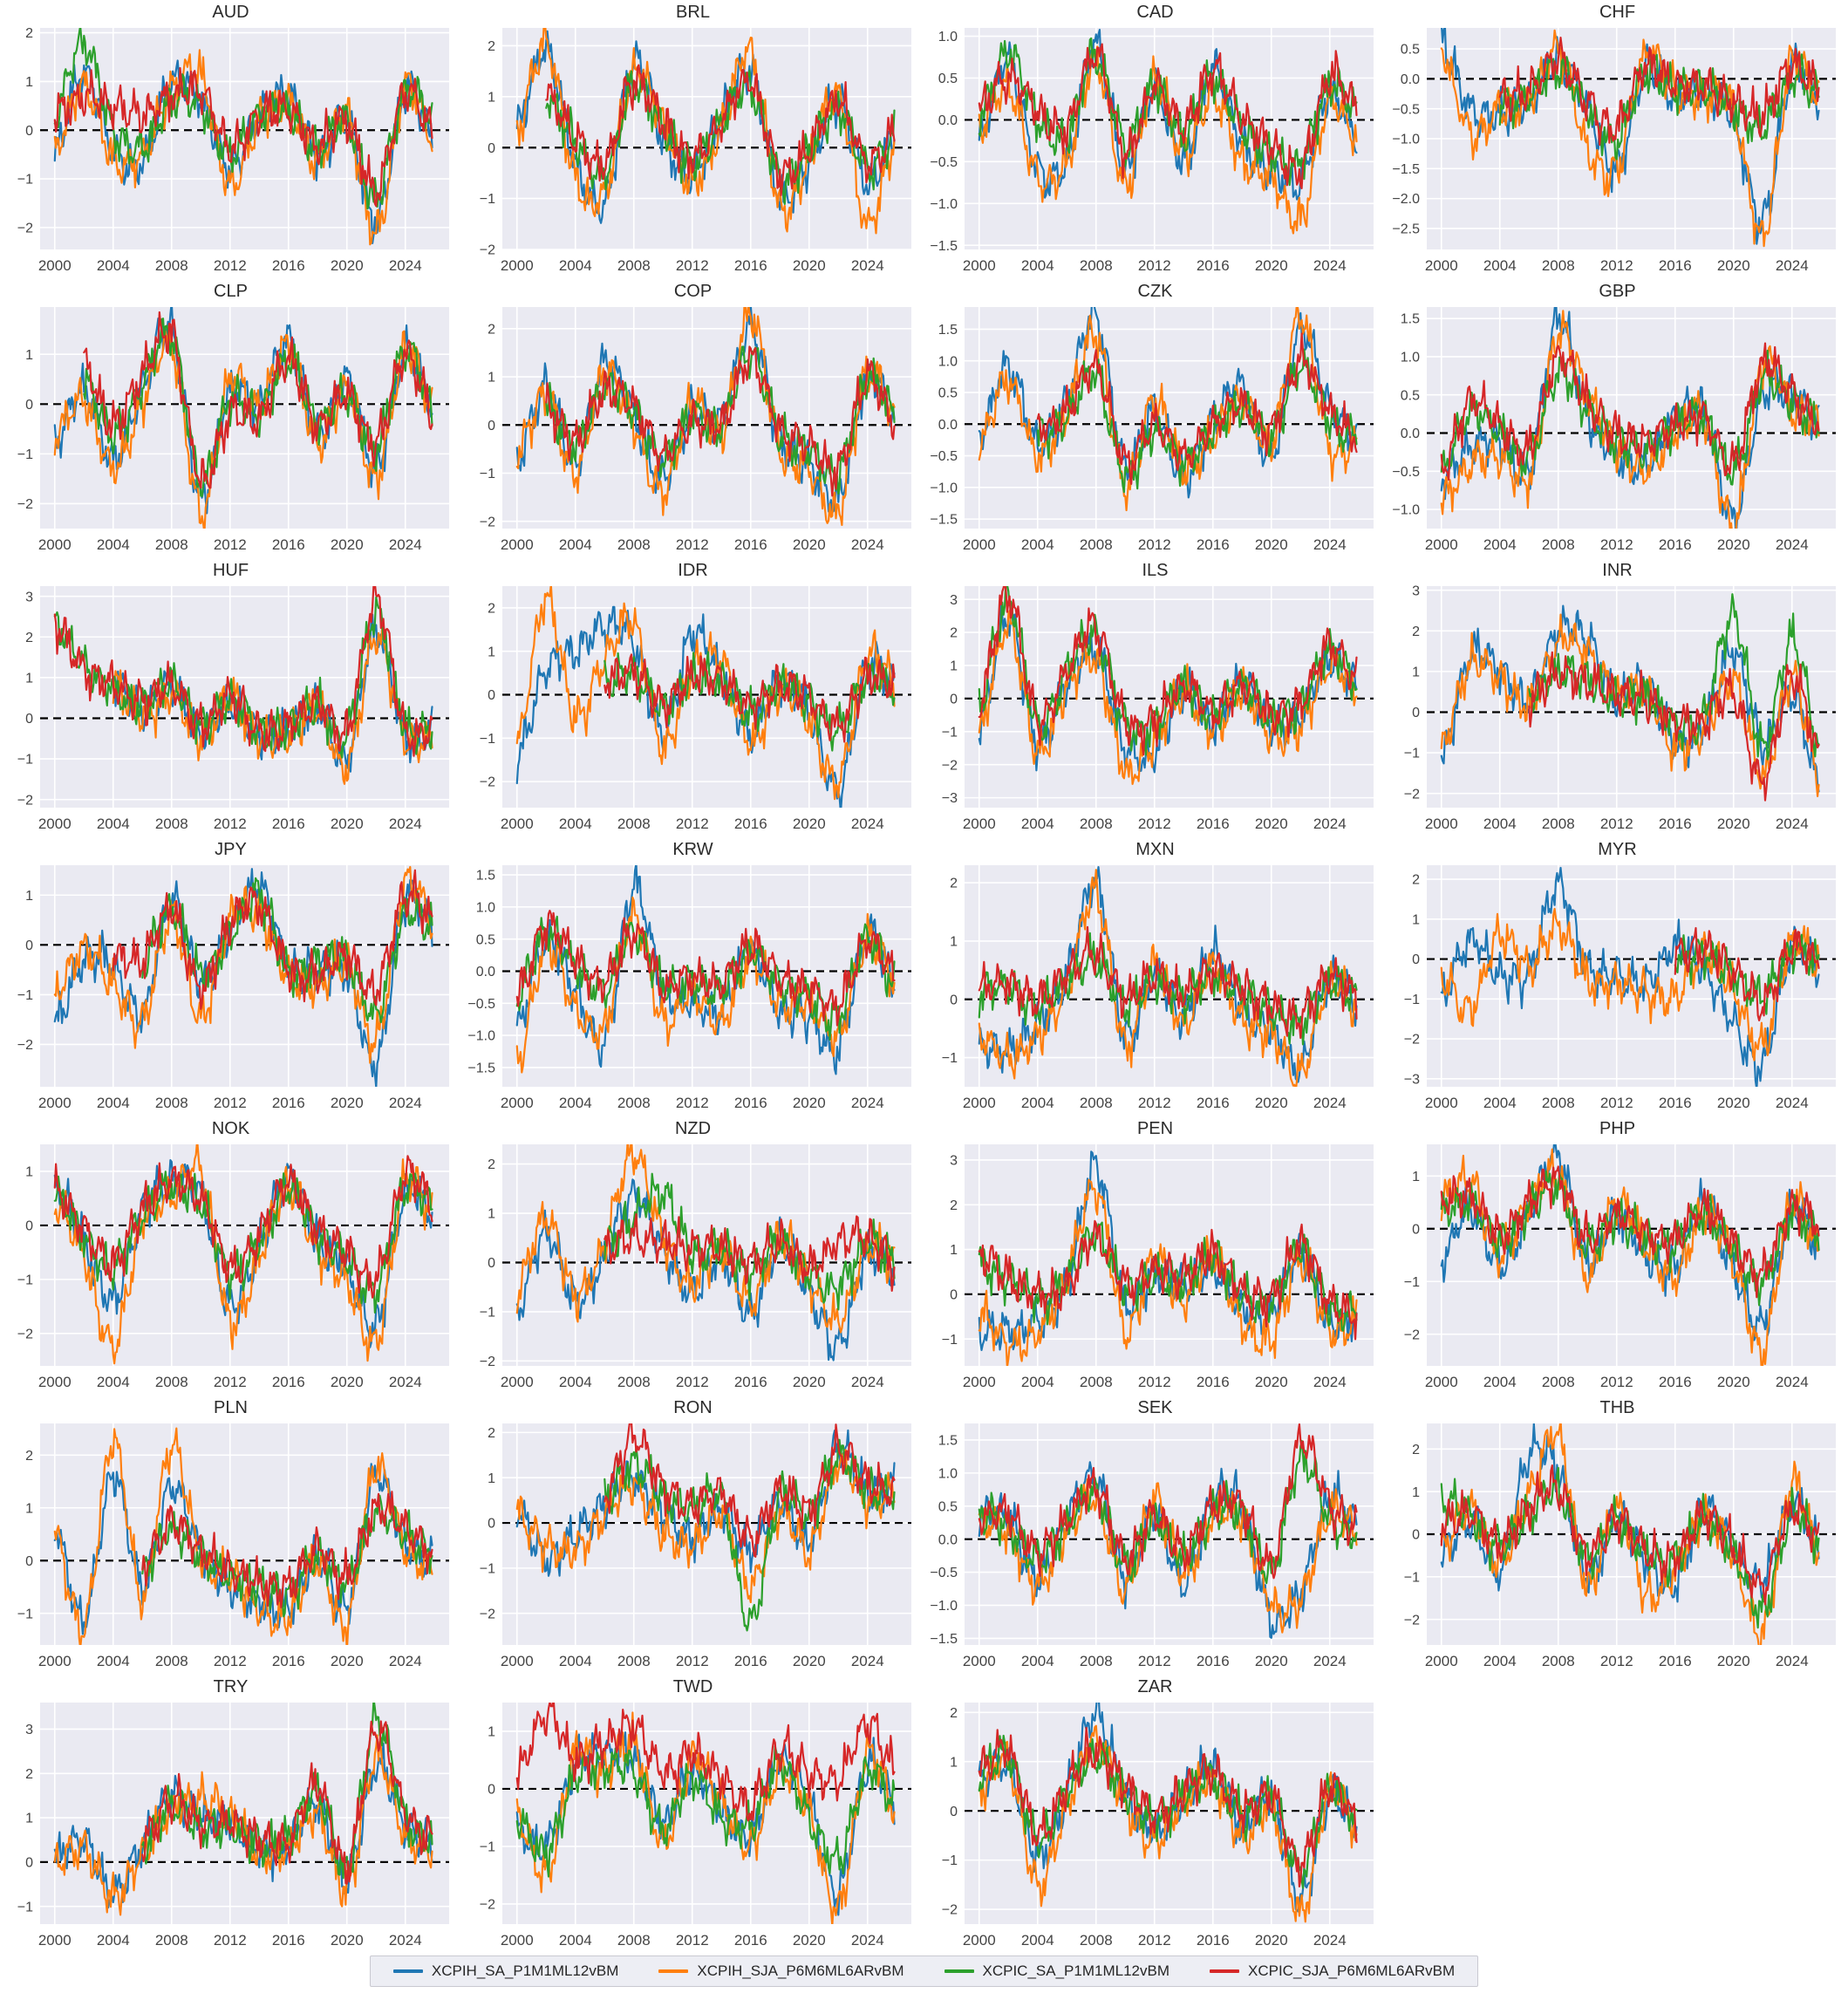  I want to click on chart-plot: 2000 2004 2008 2012 2016 2020 2024 3 2 1 0 −1 −2, so click(1620, 708).